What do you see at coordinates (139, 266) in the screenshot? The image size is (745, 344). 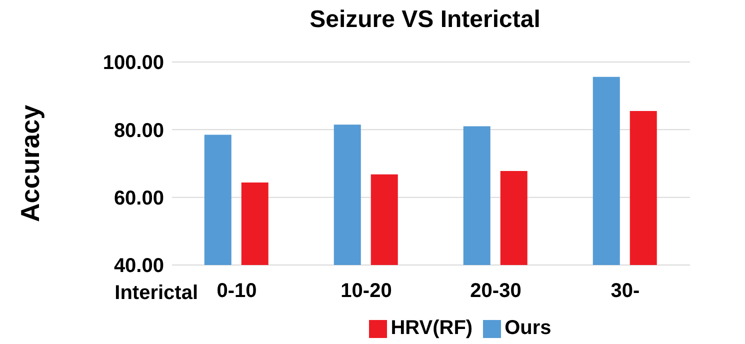 I see `y-tick-label: 40.00` at bounding box center [139, 266].